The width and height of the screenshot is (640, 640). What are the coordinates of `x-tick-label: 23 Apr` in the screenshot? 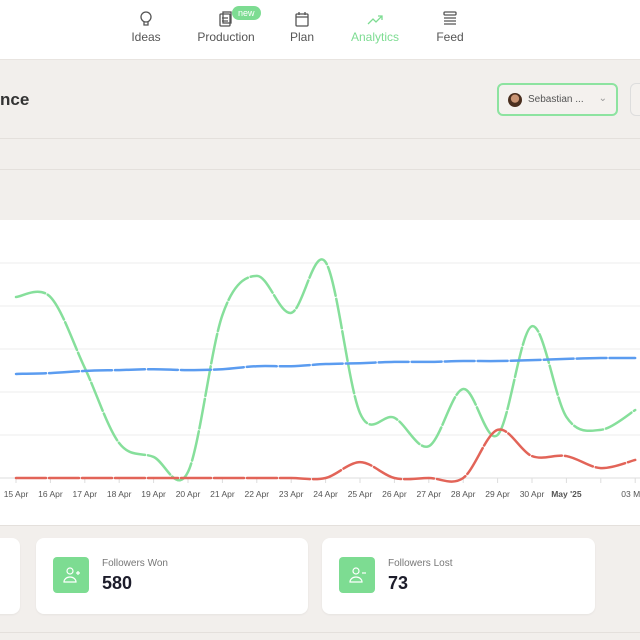 It's located at (291, 494).